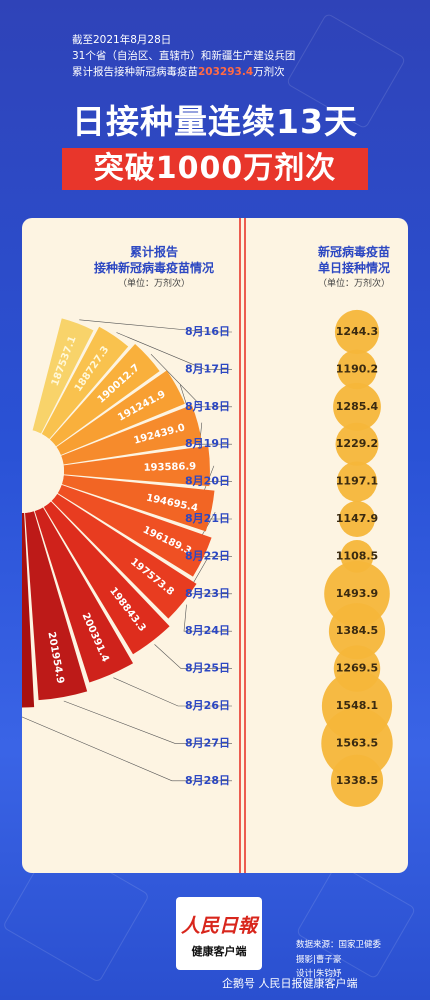 The height and width of the screenshot is (1000, 430). What do you see at coordinates (319, 974) in the screenshot?
I see `credit-design: 设计|朱钧妤` at bounding box center [319, 974].